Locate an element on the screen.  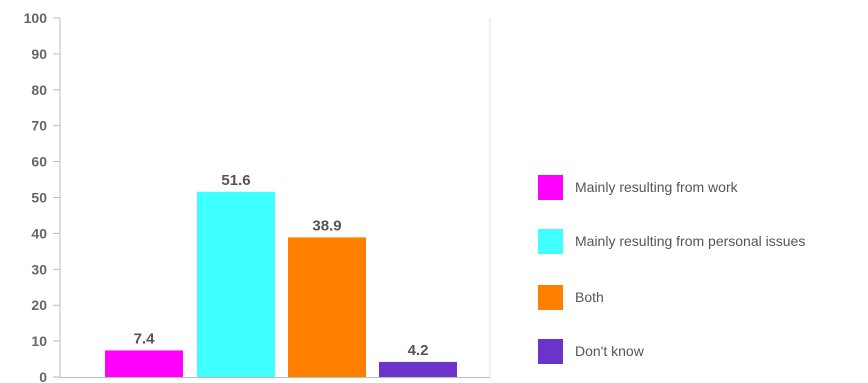
y-tick-label: 100 is located at coordinates (36, 18).